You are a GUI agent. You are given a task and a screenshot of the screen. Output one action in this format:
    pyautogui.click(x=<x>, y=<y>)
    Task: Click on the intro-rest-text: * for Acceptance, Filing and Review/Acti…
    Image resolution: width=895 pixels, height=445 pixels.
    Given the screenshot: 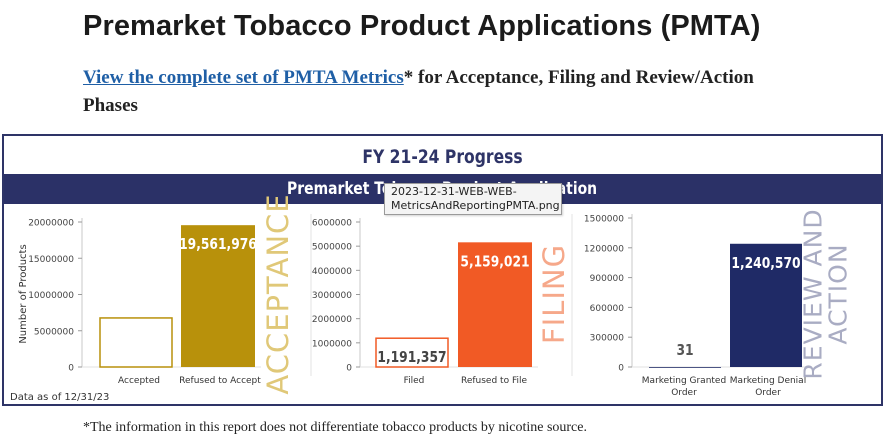 What is the action you would take?
    pyautogui.click(x=418, y=91)
    